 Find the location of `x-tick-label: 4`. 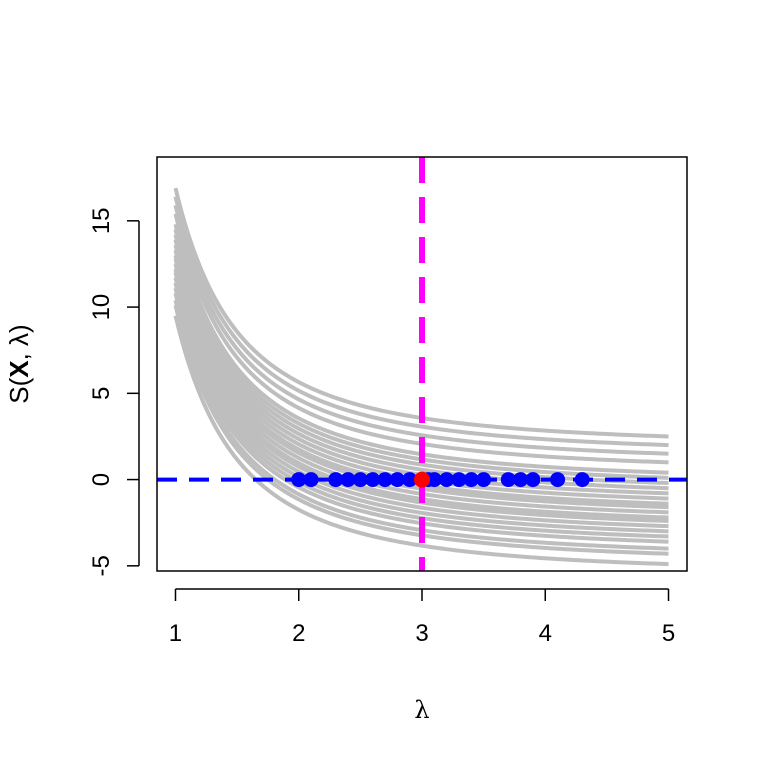

x-tick-label: 4 is located at coordinates (545, 633).